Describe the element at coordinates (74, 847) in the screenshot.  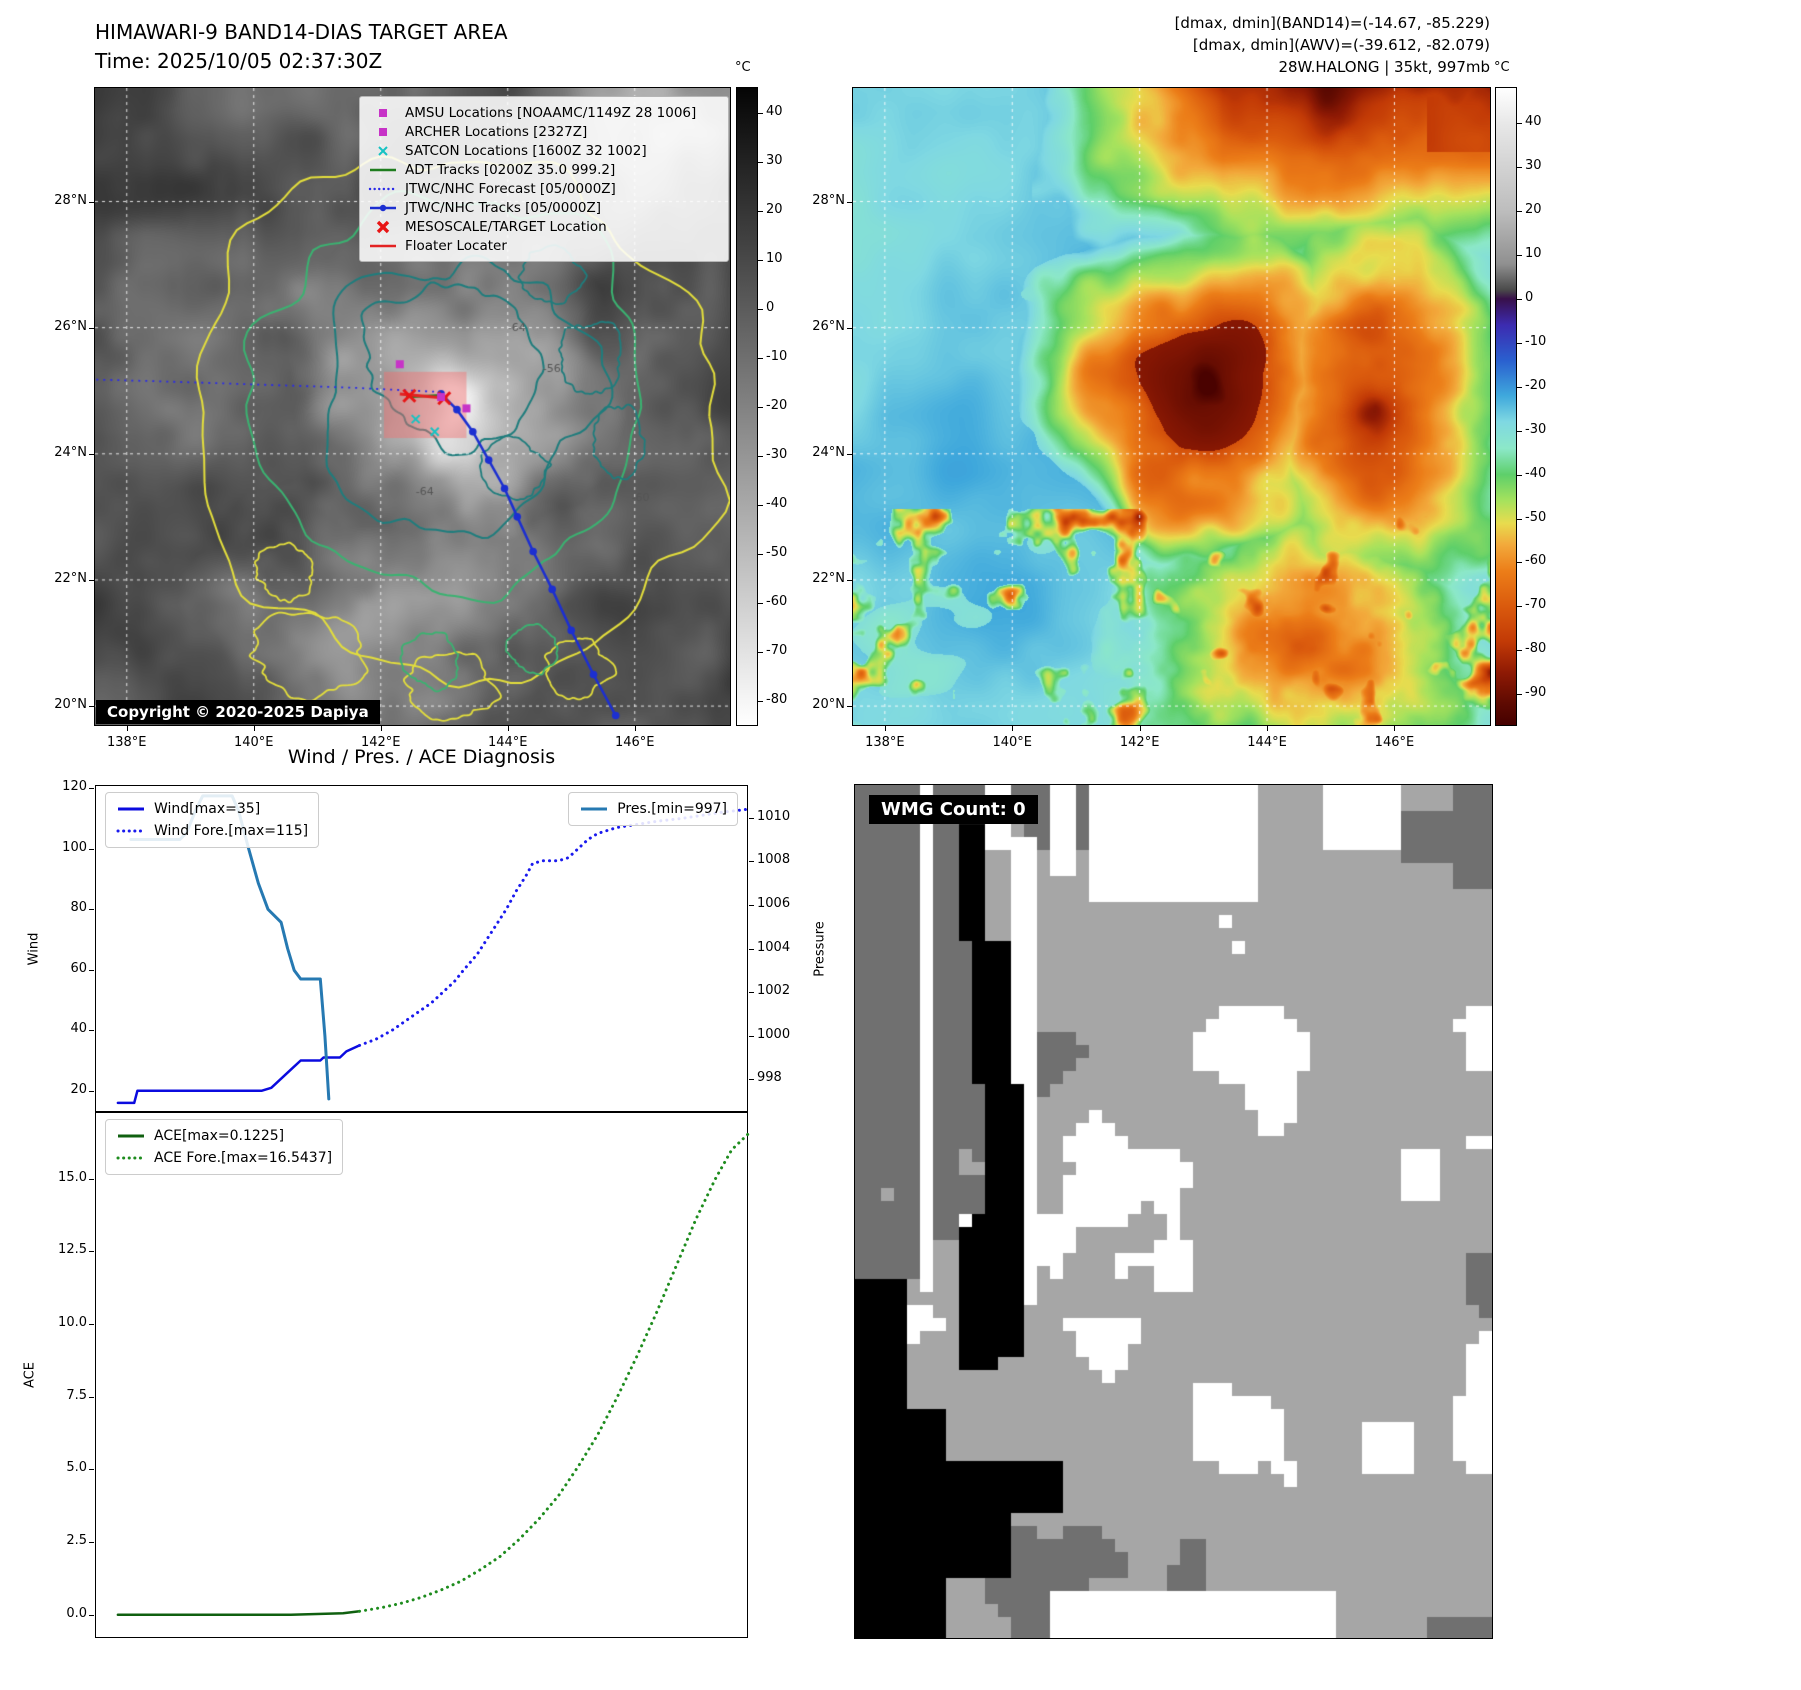
I see `y-tick-label: 100` at that location.